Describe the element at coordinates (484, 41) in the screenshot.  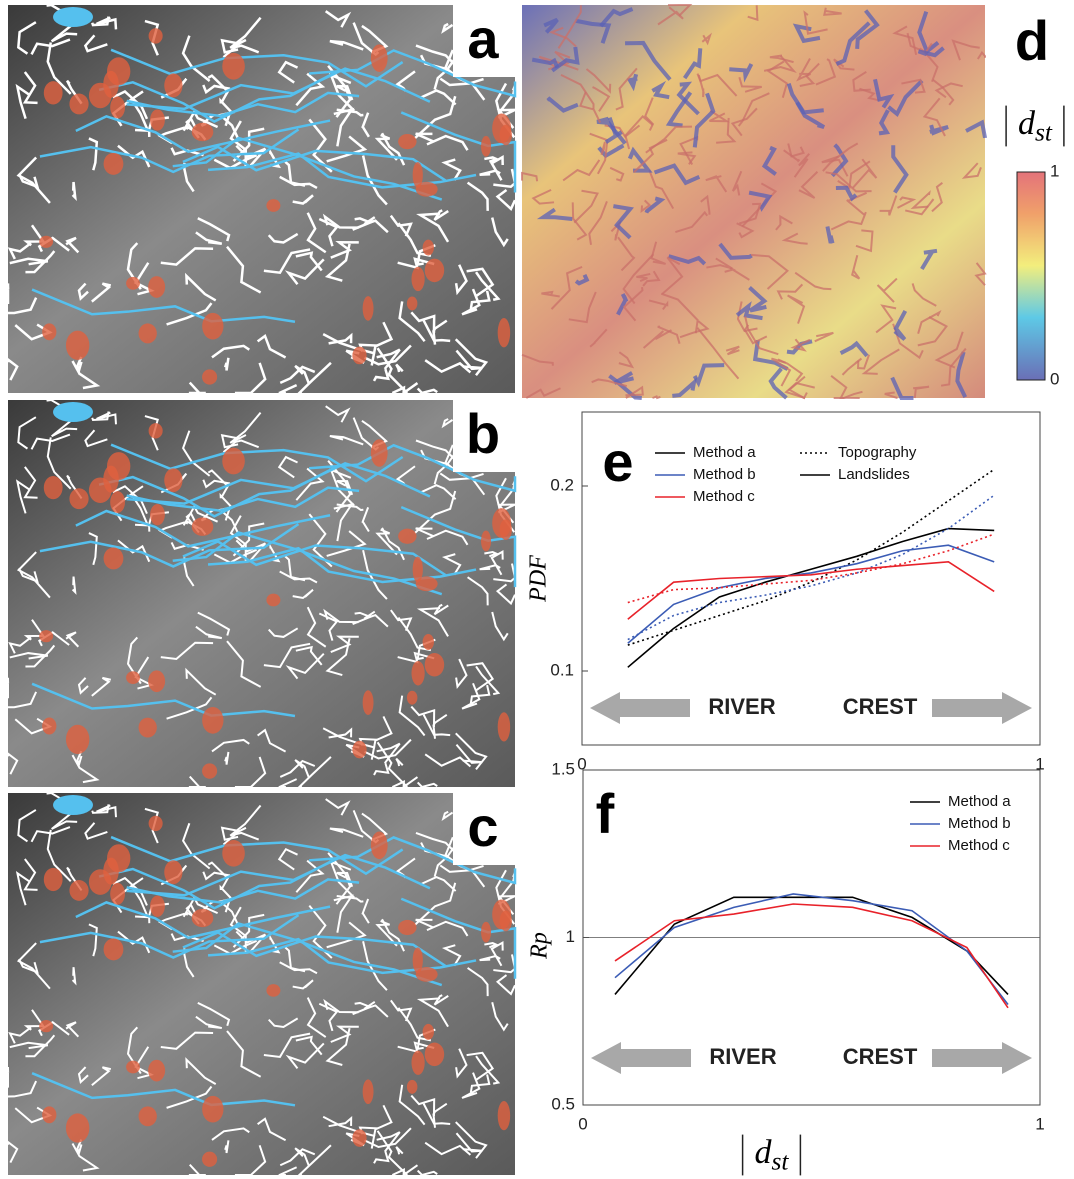
I see `label-box` at that location.